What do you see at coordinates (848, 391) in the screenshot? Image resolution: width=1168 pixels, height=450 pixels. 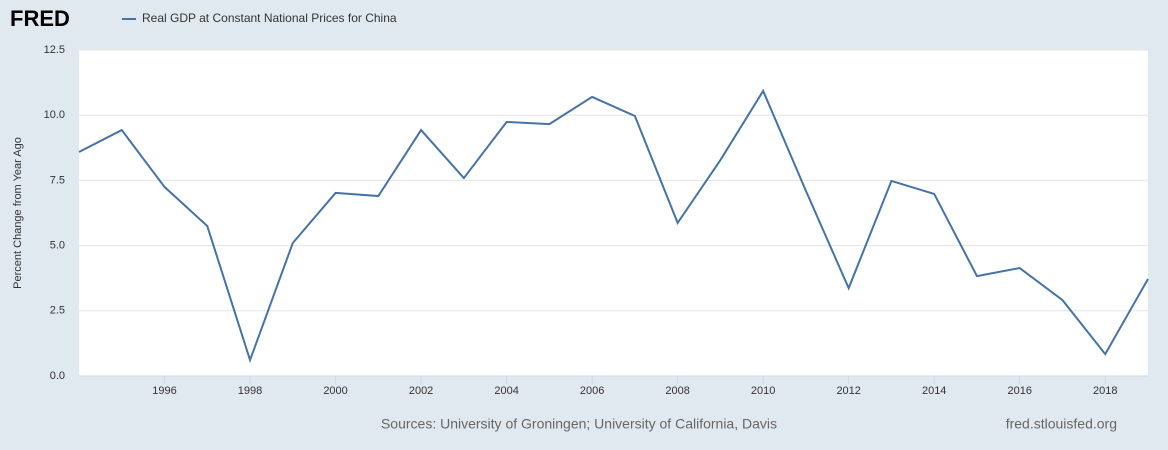 I see `x-tick-label: 2012` at bounding box center [848, 391].